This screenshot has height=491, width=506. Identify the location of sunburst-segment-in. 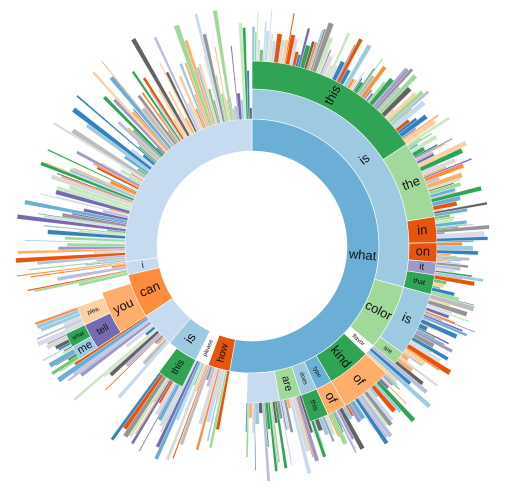
(422, 230).